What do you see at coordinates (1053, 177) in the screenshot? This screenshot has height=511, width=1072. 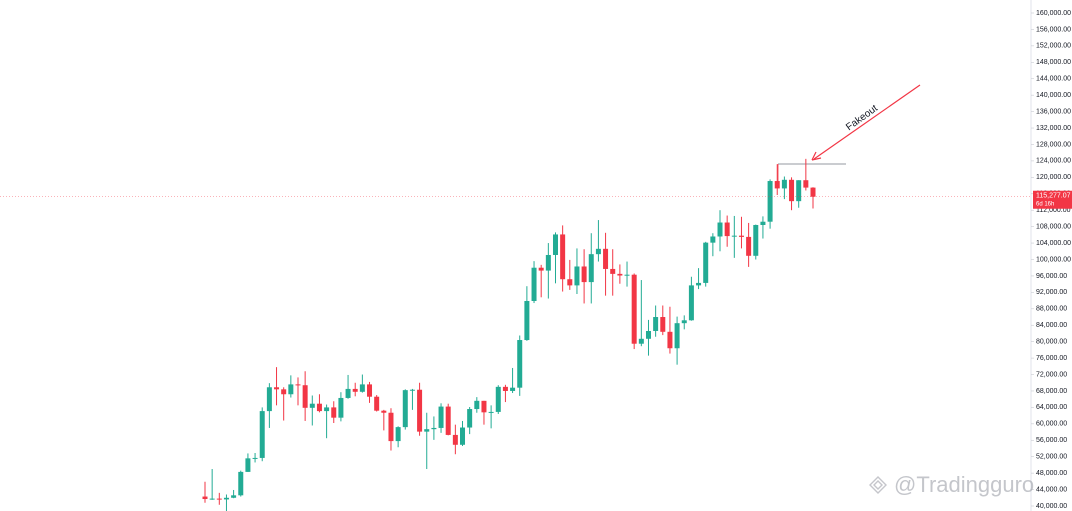 I see `y-tick-label: 120,000.00` at bounding box center [1053, 177].